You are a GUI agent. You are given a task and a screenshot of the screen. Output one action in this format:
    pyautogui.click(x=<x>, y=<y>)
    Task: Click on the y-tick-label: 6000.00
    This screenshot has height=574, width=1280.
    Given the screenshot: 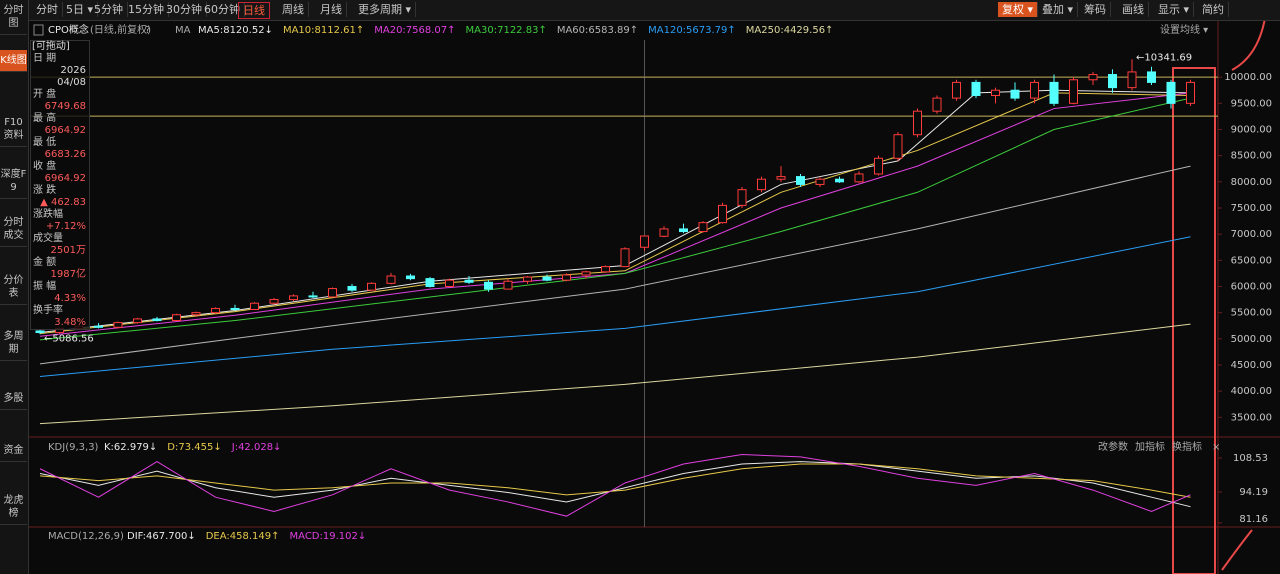 What is the action you would take?
    pyautogui.click(x=1251, y=286)
    